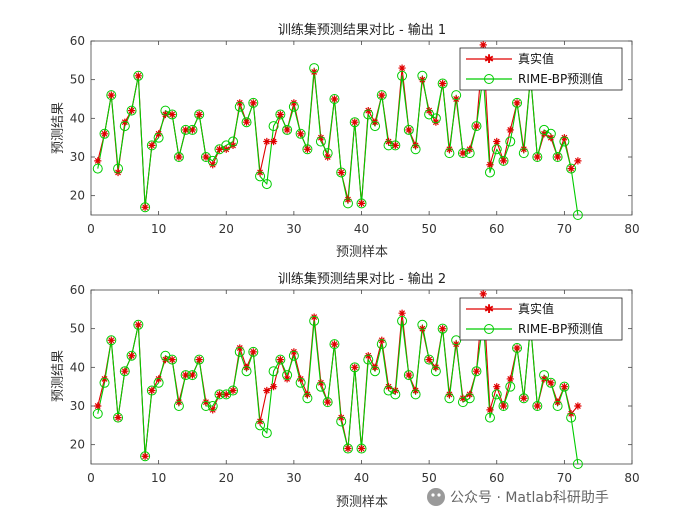 This screenshot has height=525, width=700. What do you see at coordinates (362, 252) in the screenshot?
I see `x-axis-label: 预测样本` at bounding box center [362, 252].